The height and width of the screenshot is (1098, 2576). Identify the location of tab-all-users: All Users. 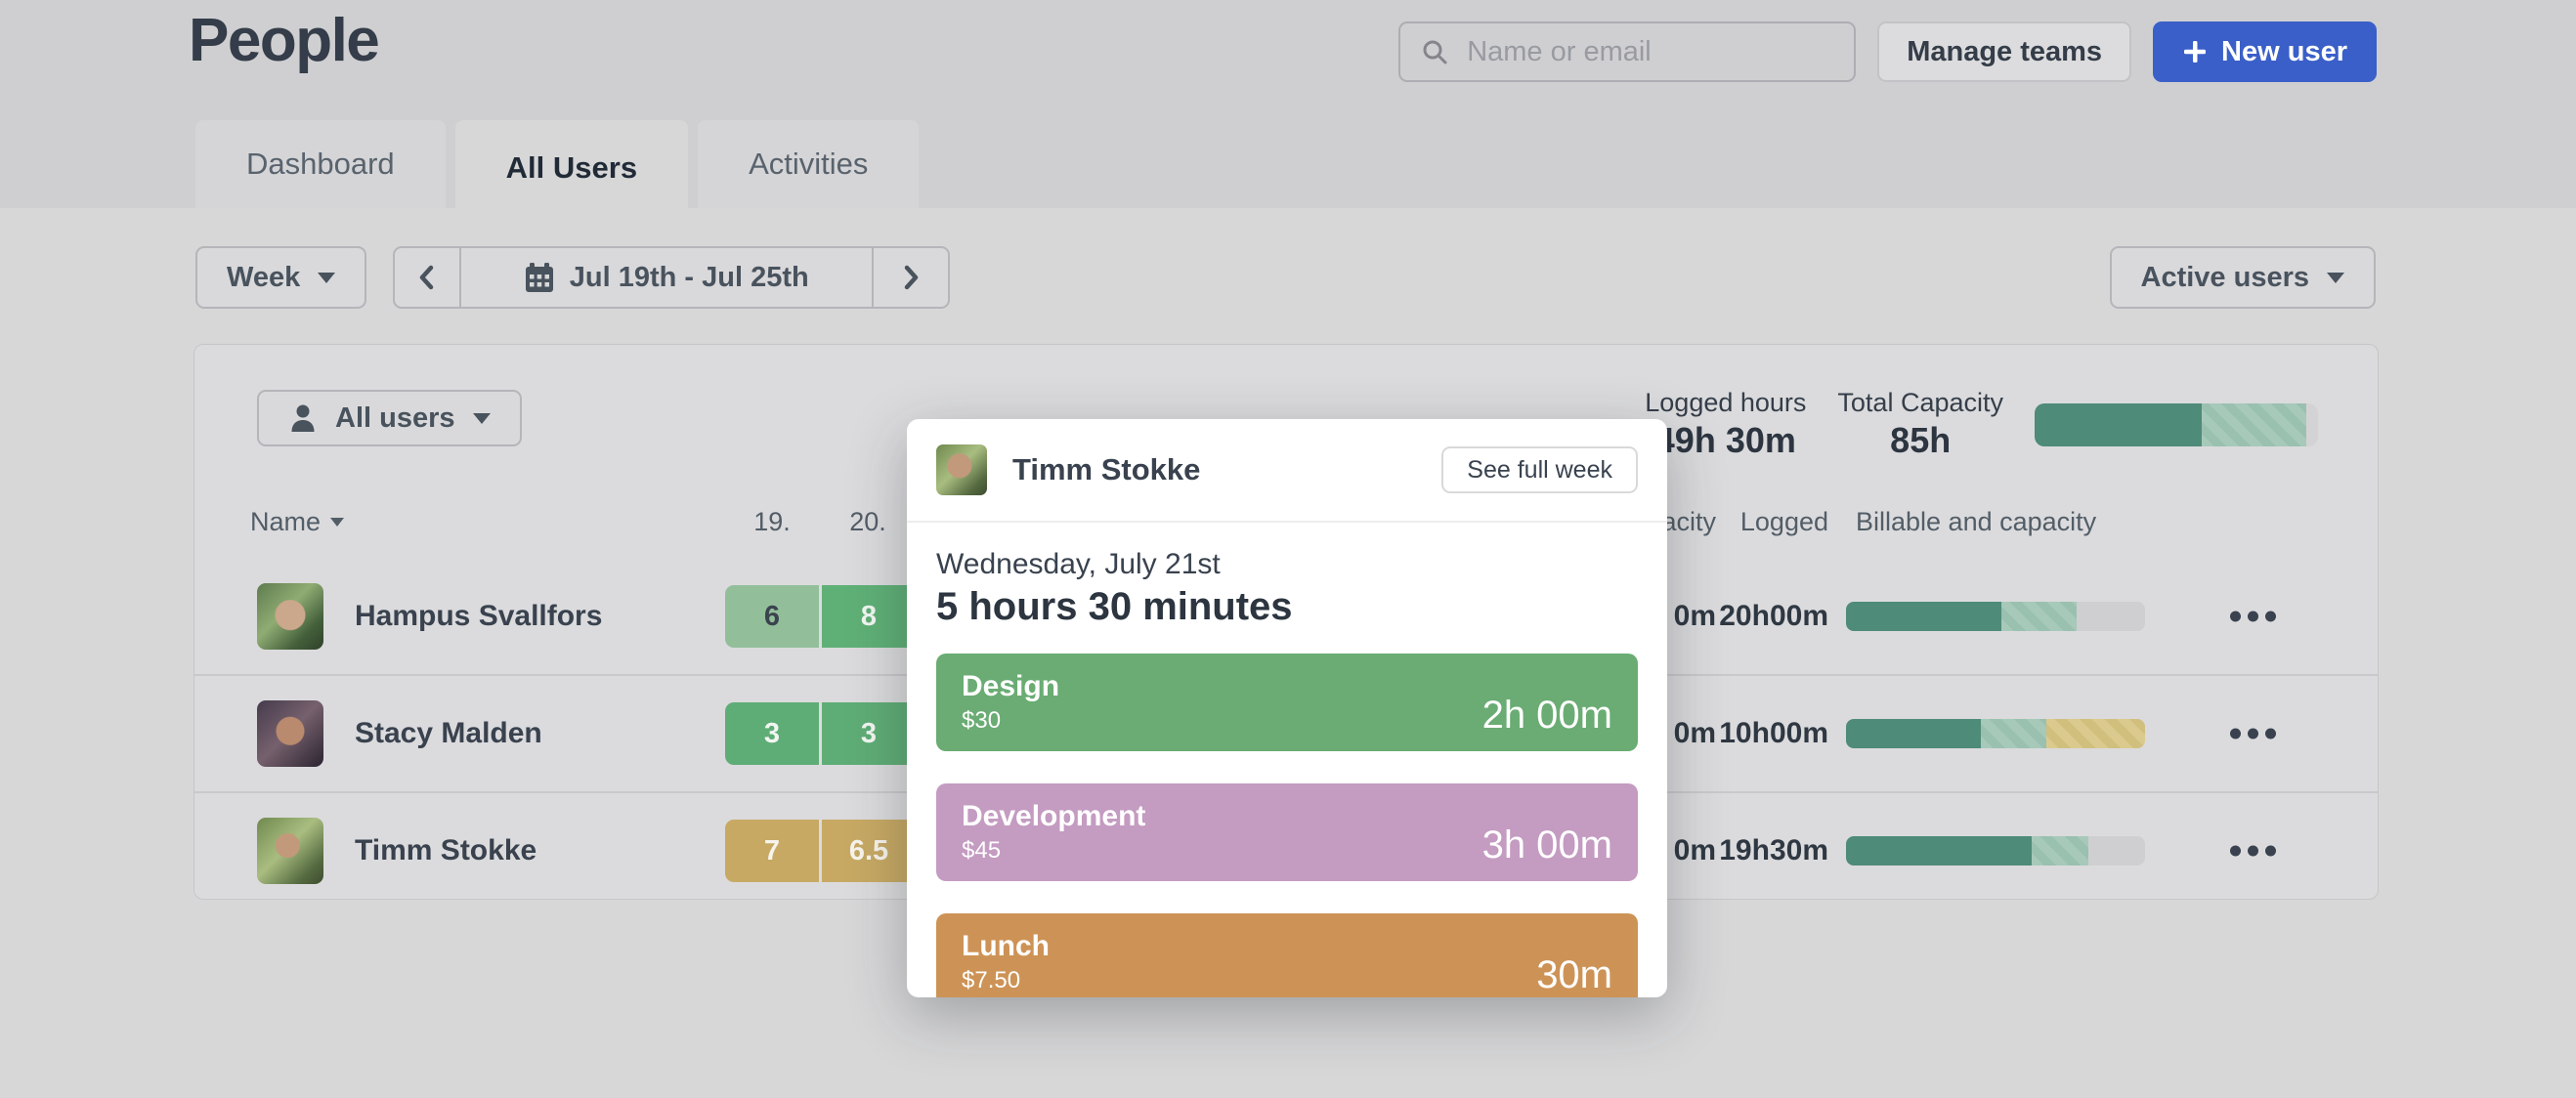
(571, 168).